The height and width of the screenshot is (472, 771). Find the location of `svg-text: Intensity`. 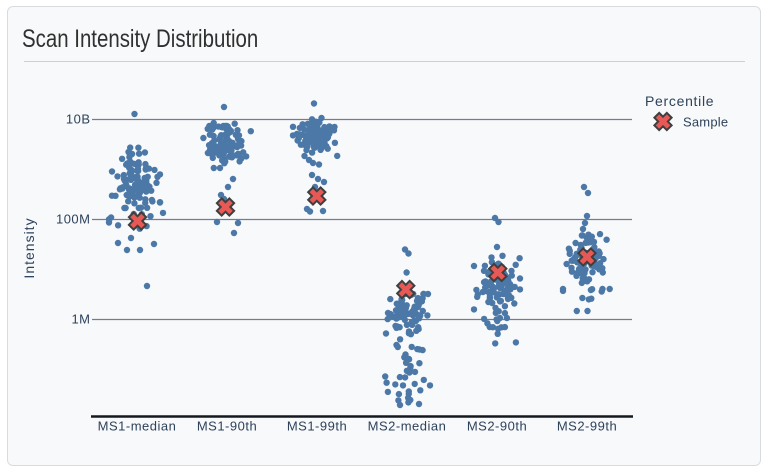

svg-text: Intensity is located at coordinates (29, 247).